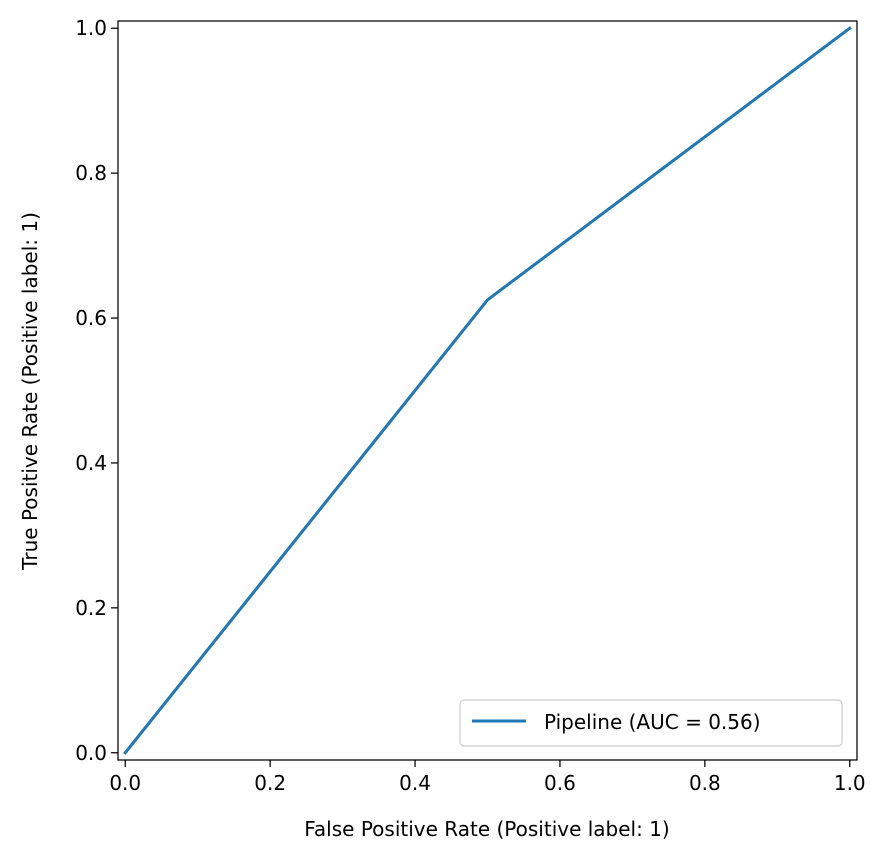 Image resolution: width=889 pixels, height=861 pixels. What do you see at coordinates (850, 783) in the screenshot?
I see `x-tick-label: 1.0` at bounding box center [850, 783].